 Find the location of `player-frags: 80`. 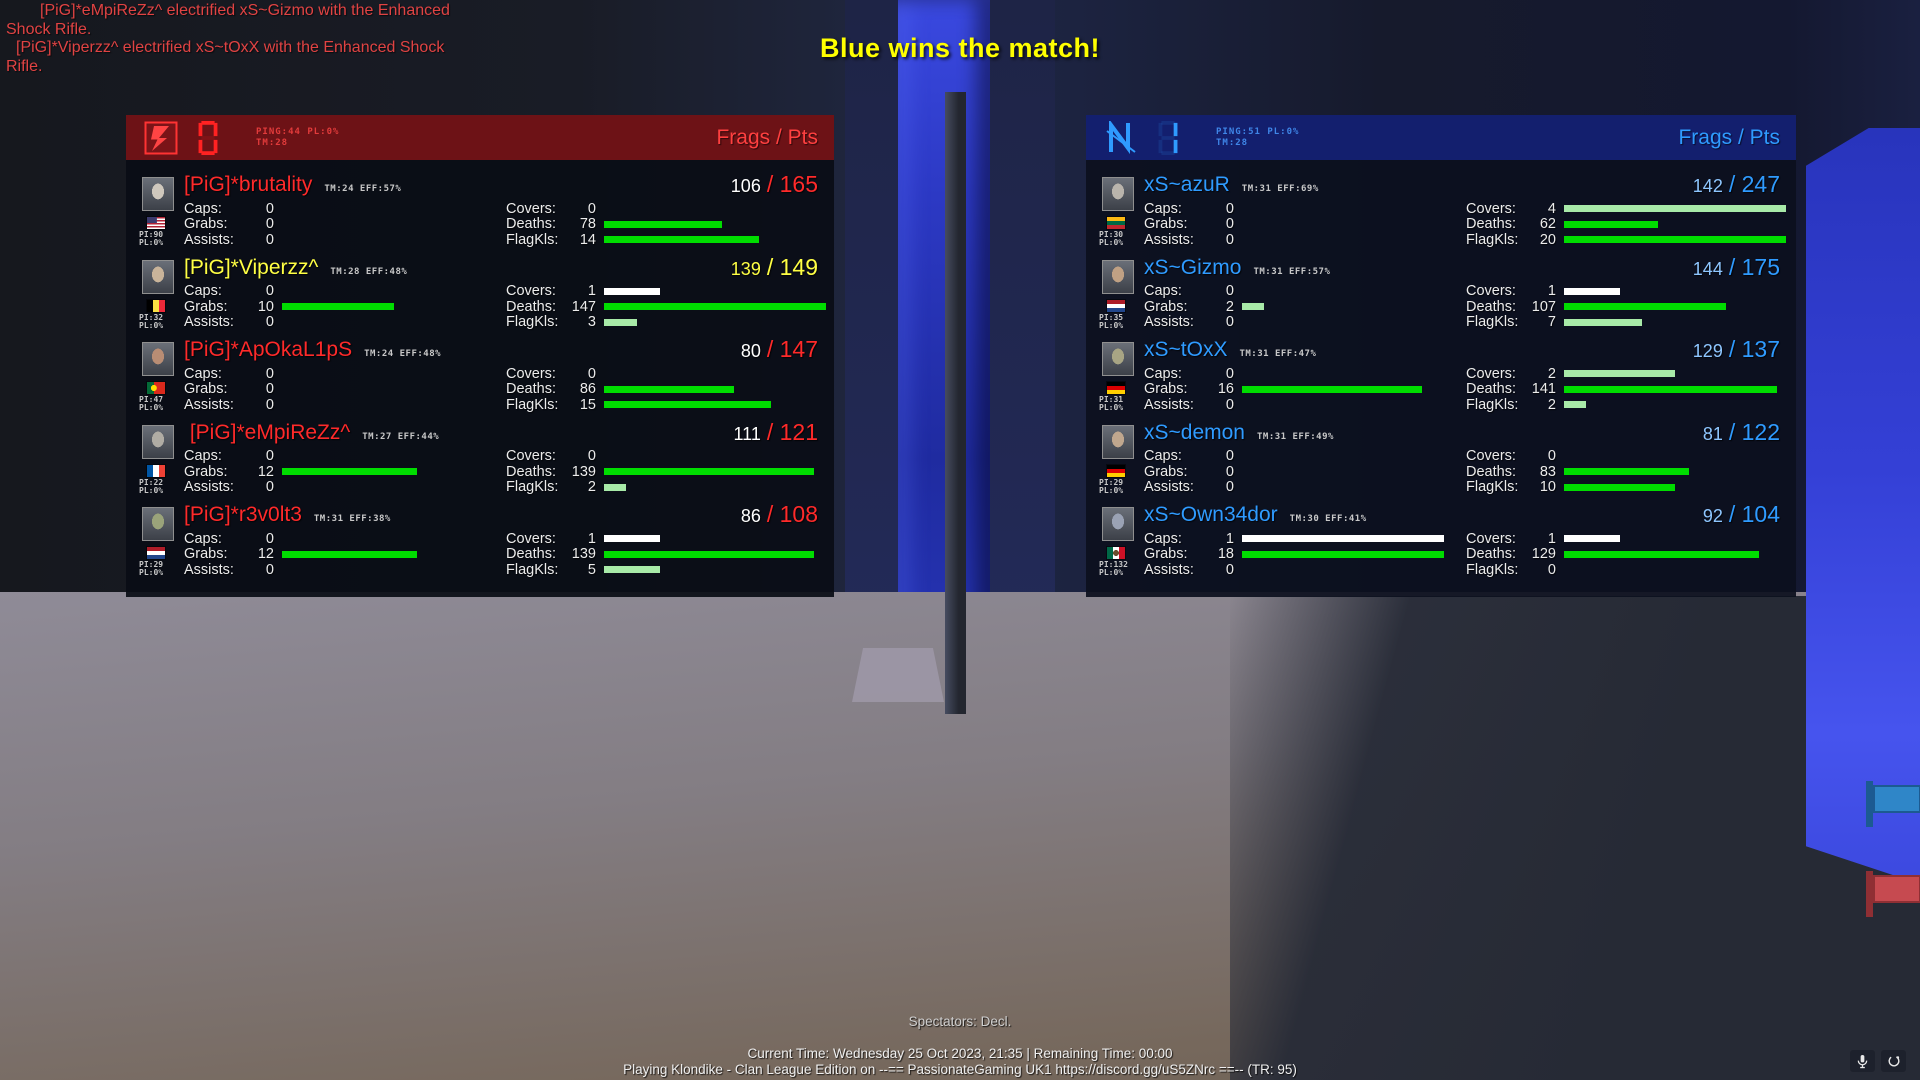

player-frags: 80 is located at coordinates (750, 351).